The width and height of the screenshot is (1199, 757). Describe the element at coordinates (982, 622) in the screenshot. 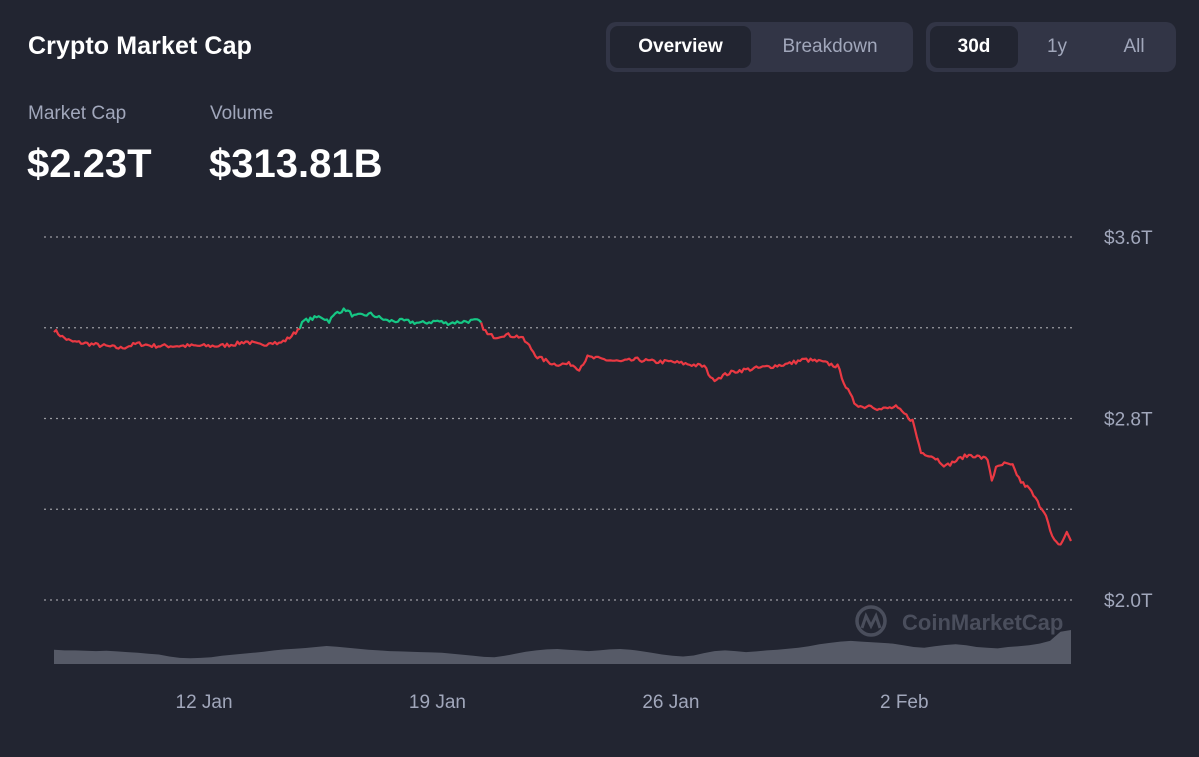

I see `watermark-text: CoinMarketCap` at that location.